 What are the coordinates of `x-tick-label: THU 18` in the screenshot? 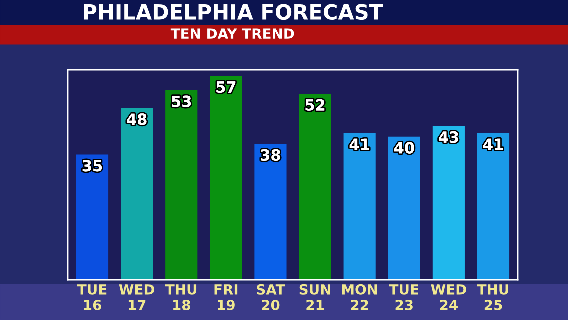 It's located at (181, 297).